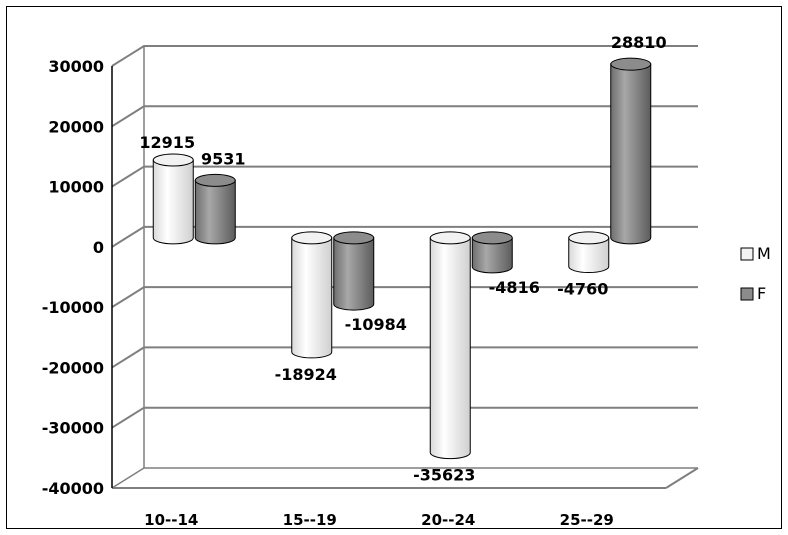  I want to click on y-tick-label: -30000, so click(73, 428).